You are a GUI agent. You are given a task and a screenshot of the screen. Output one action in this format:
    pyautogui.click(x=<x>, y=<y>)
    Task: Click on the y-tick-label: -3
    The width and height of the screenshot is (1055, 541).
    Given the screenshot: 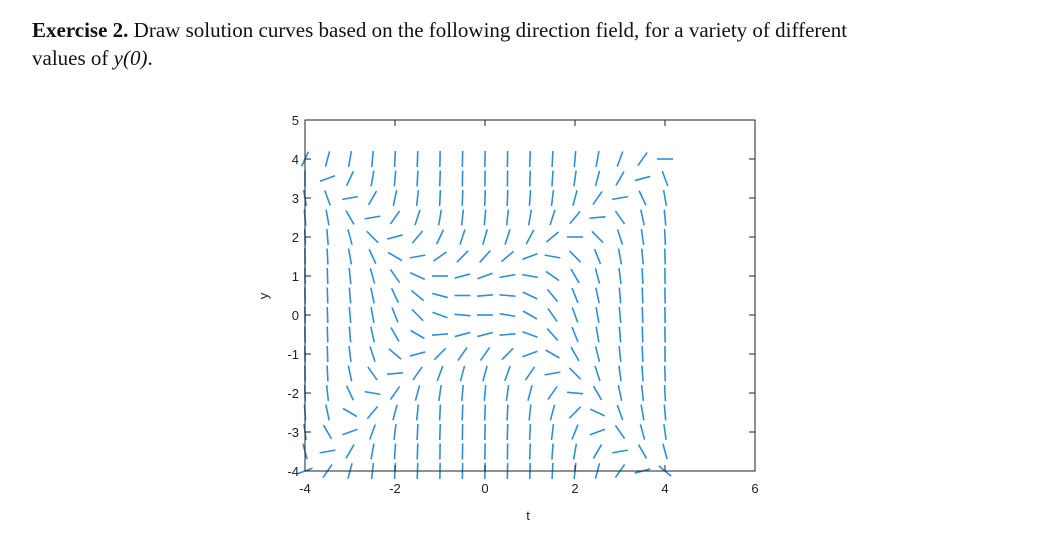 What is the action you would take?
    pyautogui.click(x=293, y=432)
    